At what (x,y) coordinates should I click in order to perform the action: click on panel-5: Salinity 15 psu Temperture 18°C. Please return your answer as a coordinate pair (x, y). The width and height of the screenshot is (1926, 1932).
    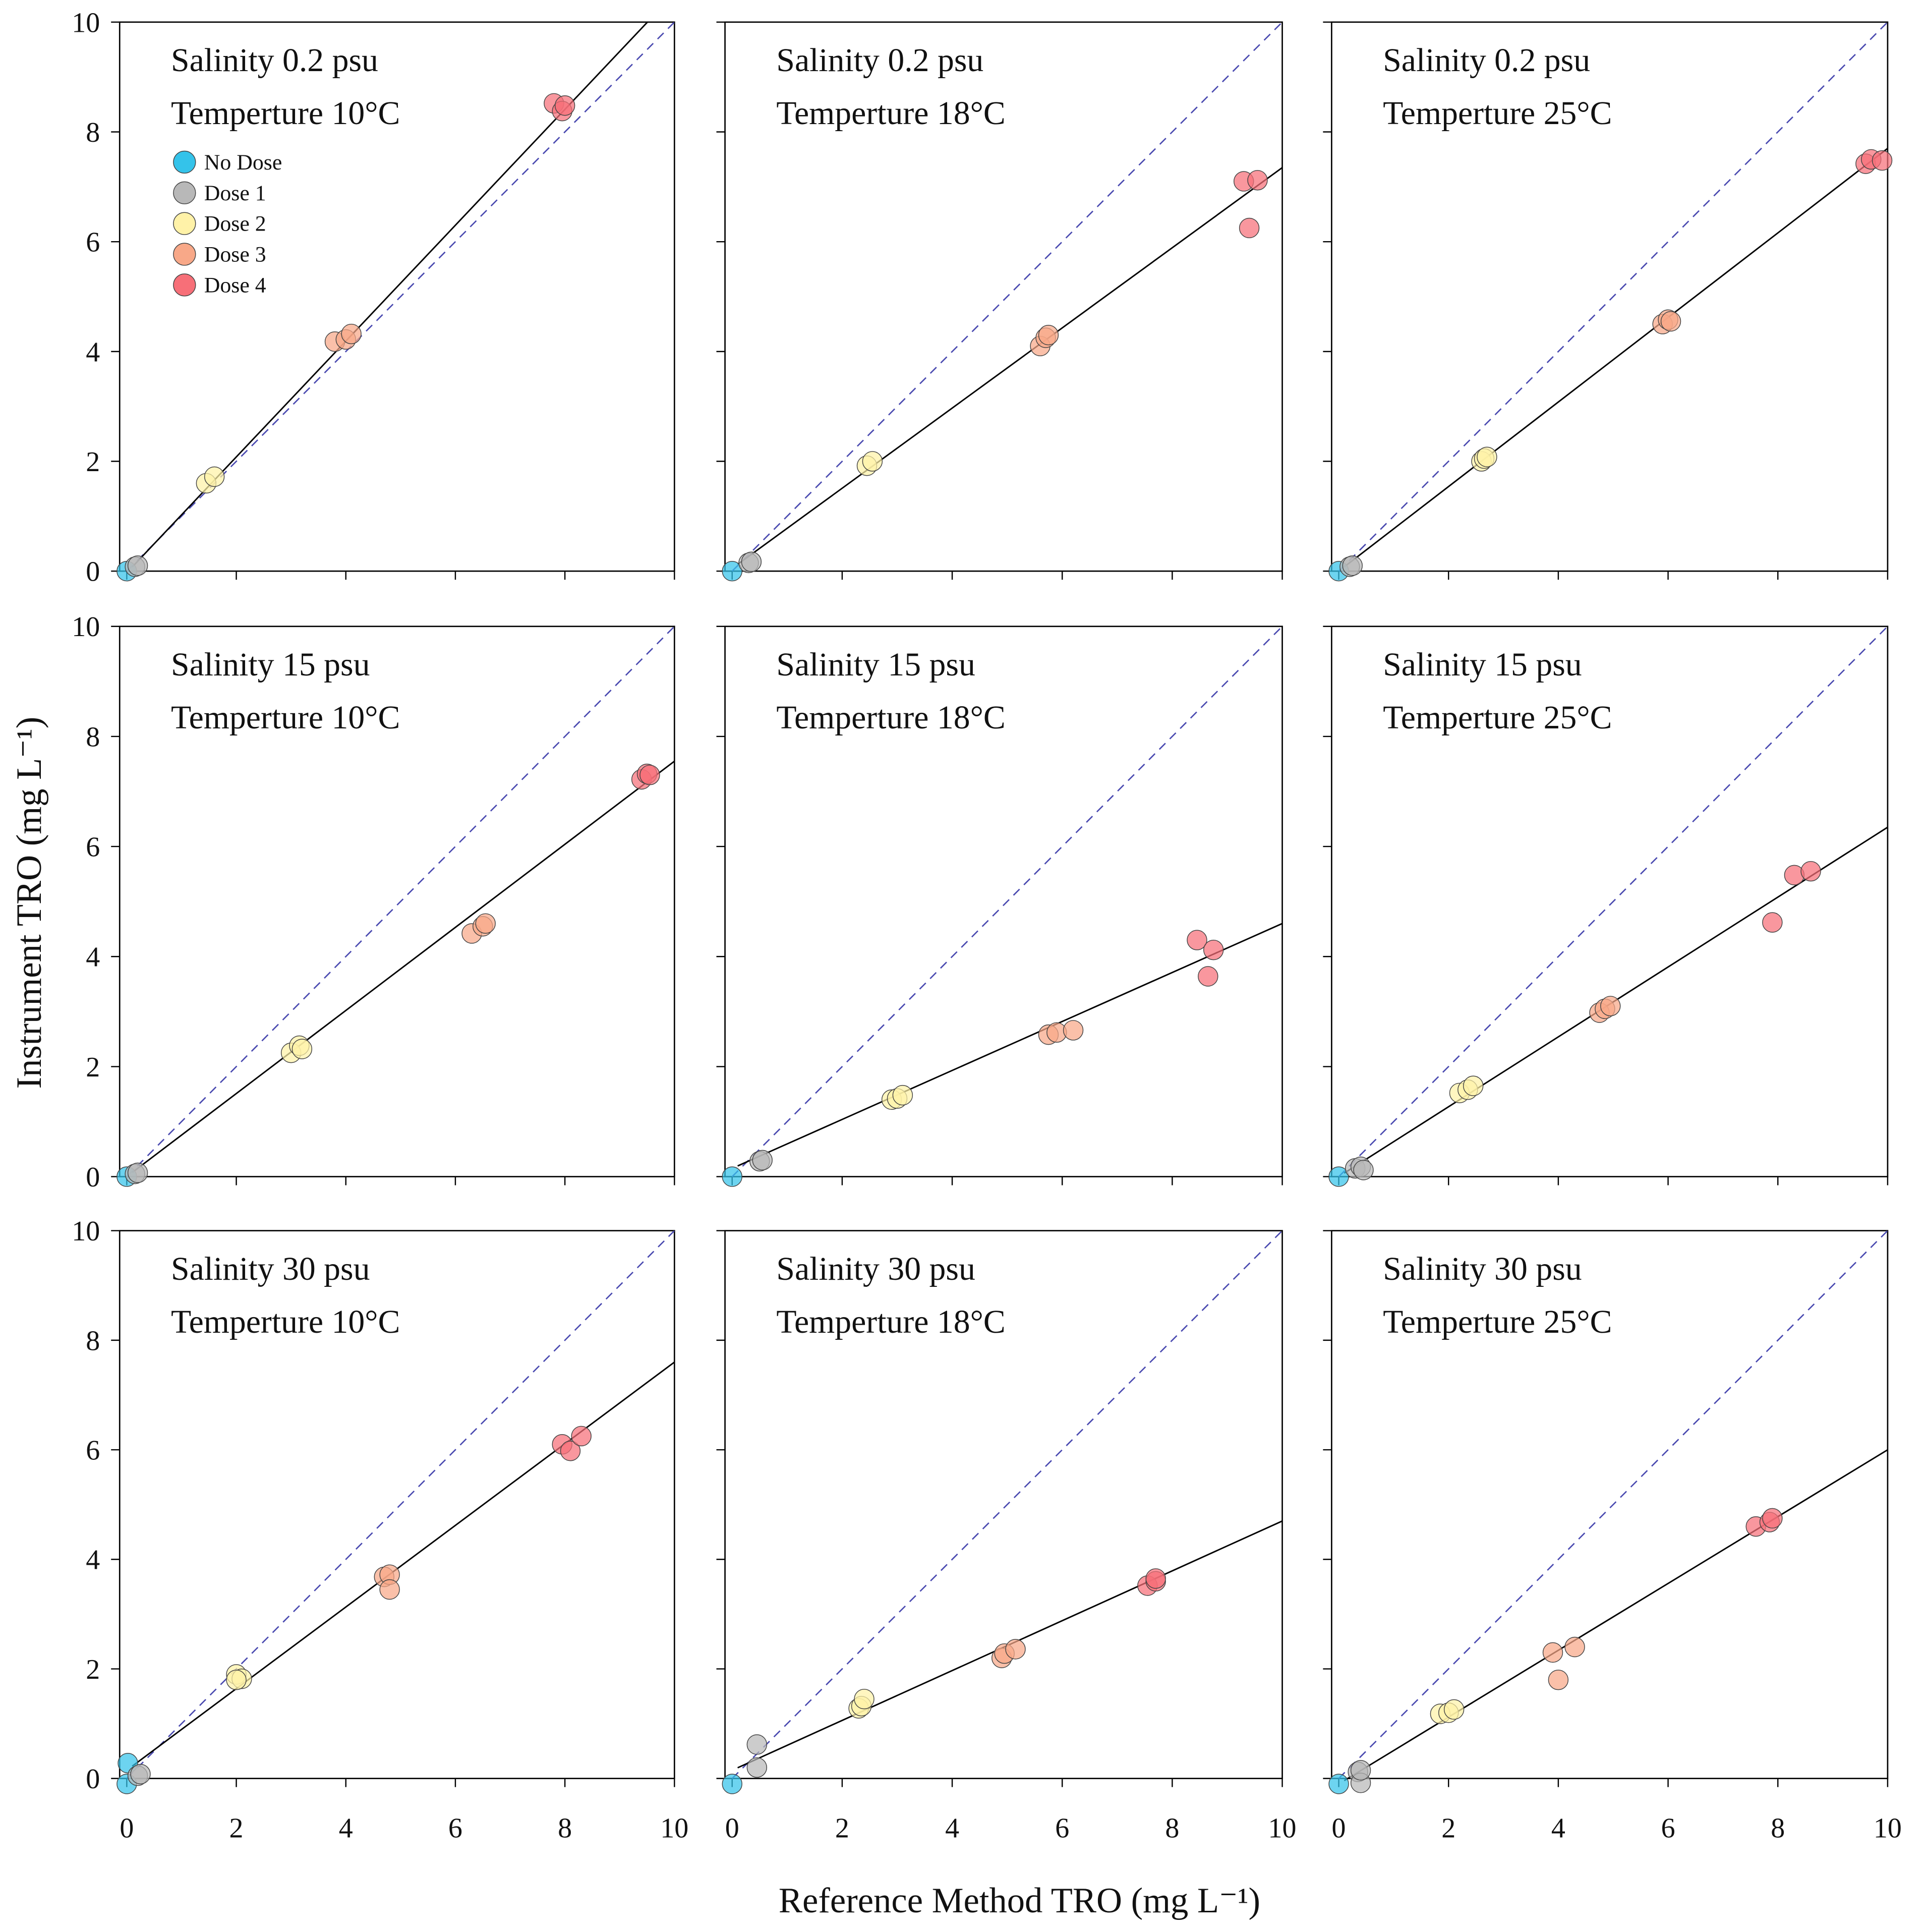
    Looking at the image, I should click on (1000, 906).